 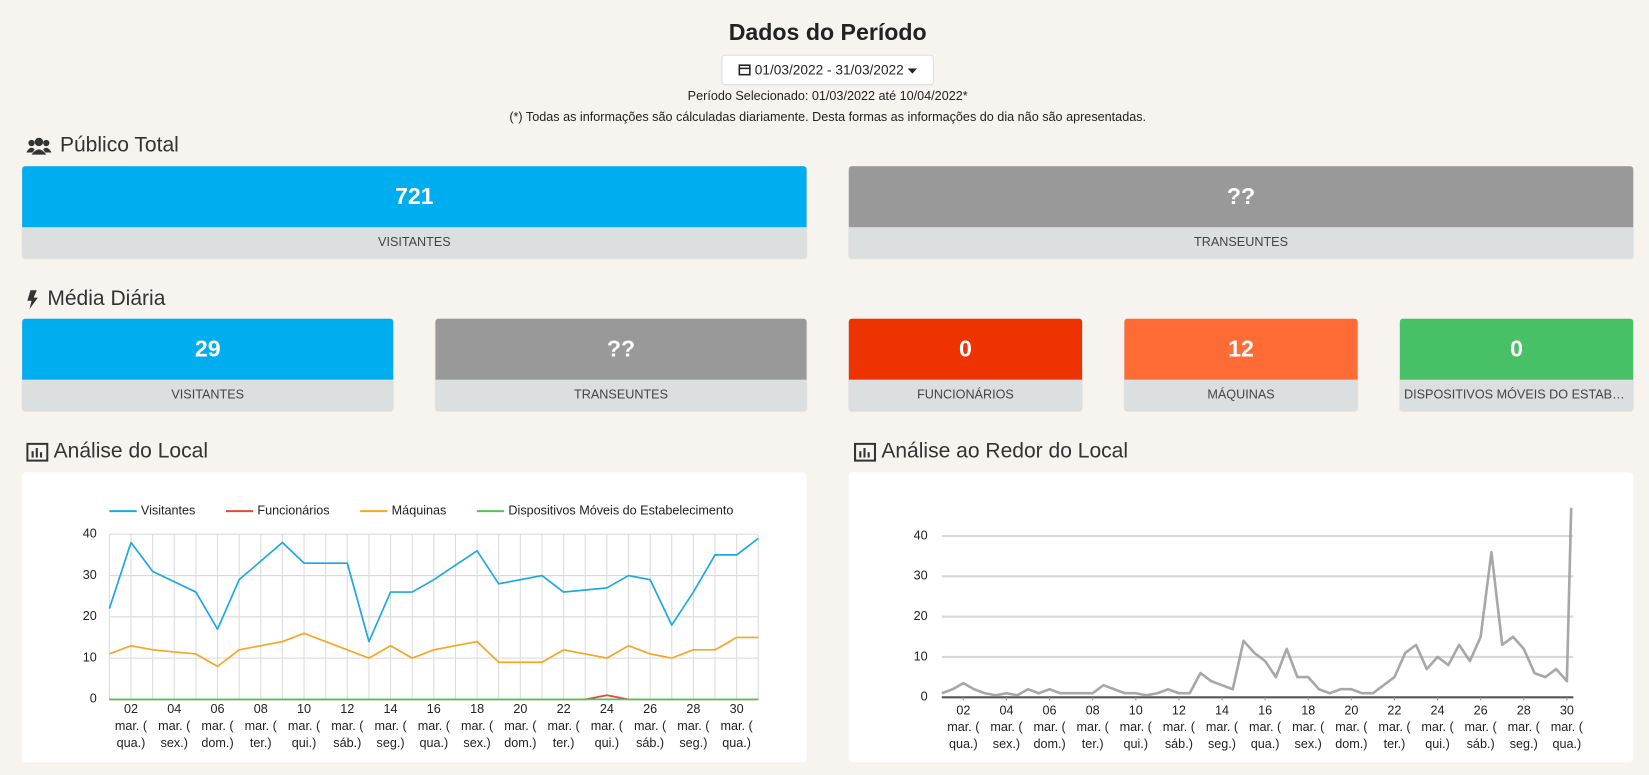 What do you see at coordinates (912, 71) in the screenshot?
I see `caret` at bounding box center [912, 71].